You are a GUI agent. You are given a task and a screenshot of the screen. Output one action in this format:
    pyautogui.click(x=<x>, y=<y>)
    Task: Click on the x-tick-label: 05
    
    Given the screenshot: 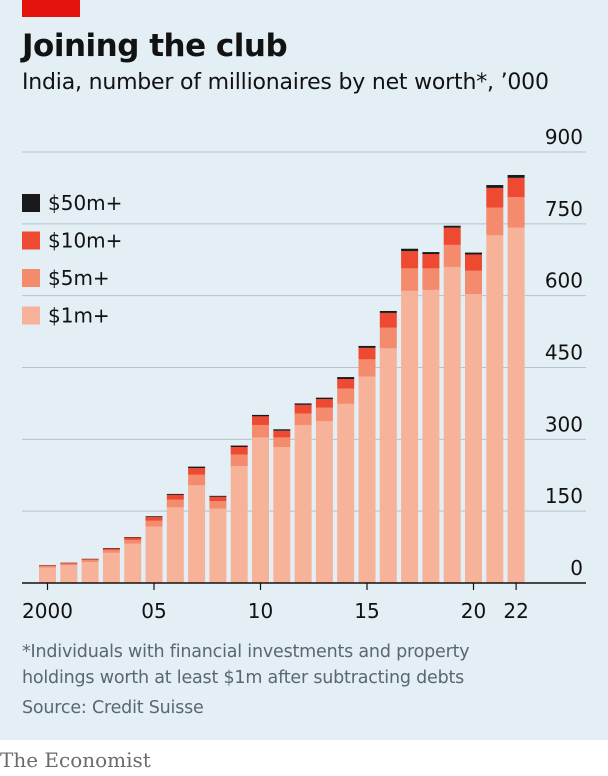 What is the action you would take?
    pyautogui.click(x=153, y=611)
    